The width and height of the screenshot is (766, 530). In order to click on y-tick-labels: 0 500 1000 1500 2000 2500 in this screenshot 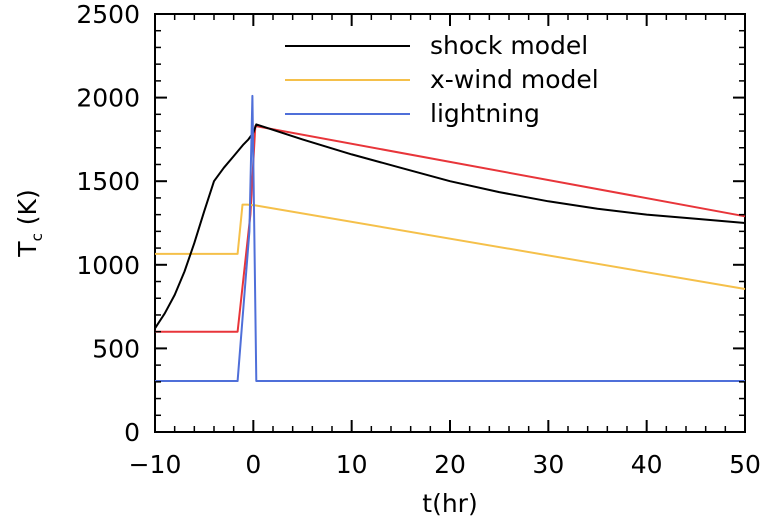, I will do `click(108, 223)`.